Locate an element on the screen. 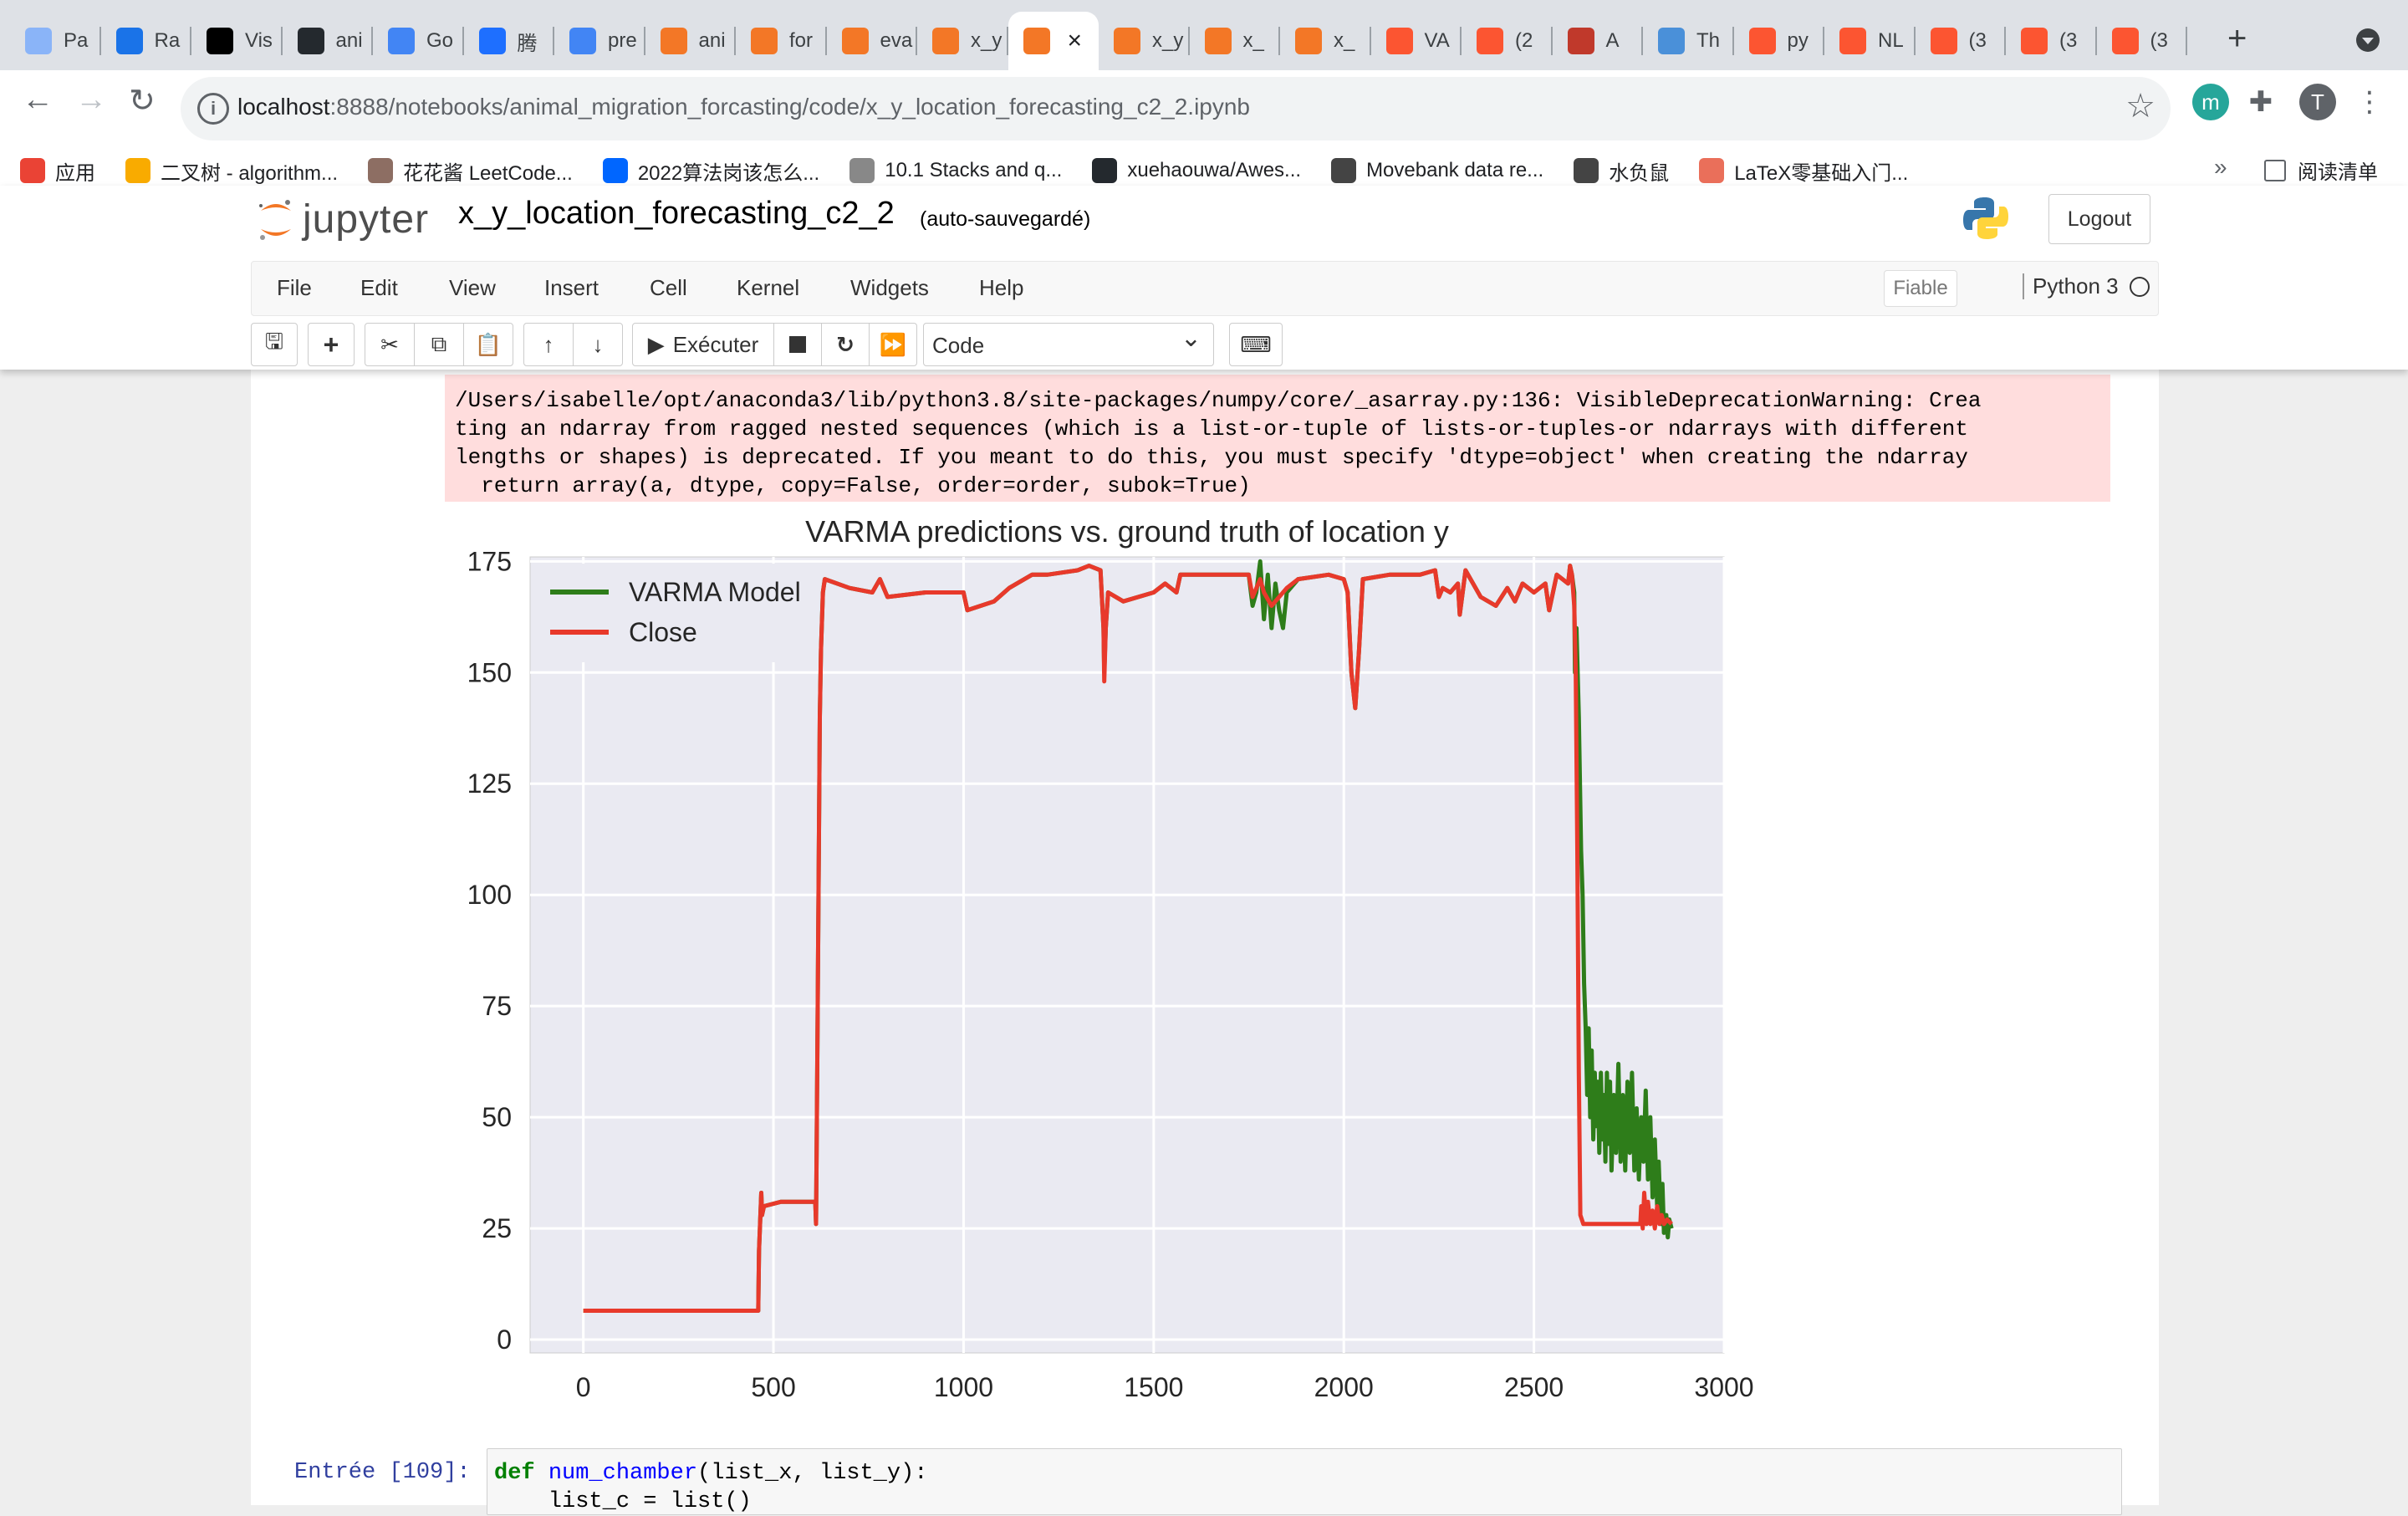  csdn-icon is located at coordinates (1853, 41).